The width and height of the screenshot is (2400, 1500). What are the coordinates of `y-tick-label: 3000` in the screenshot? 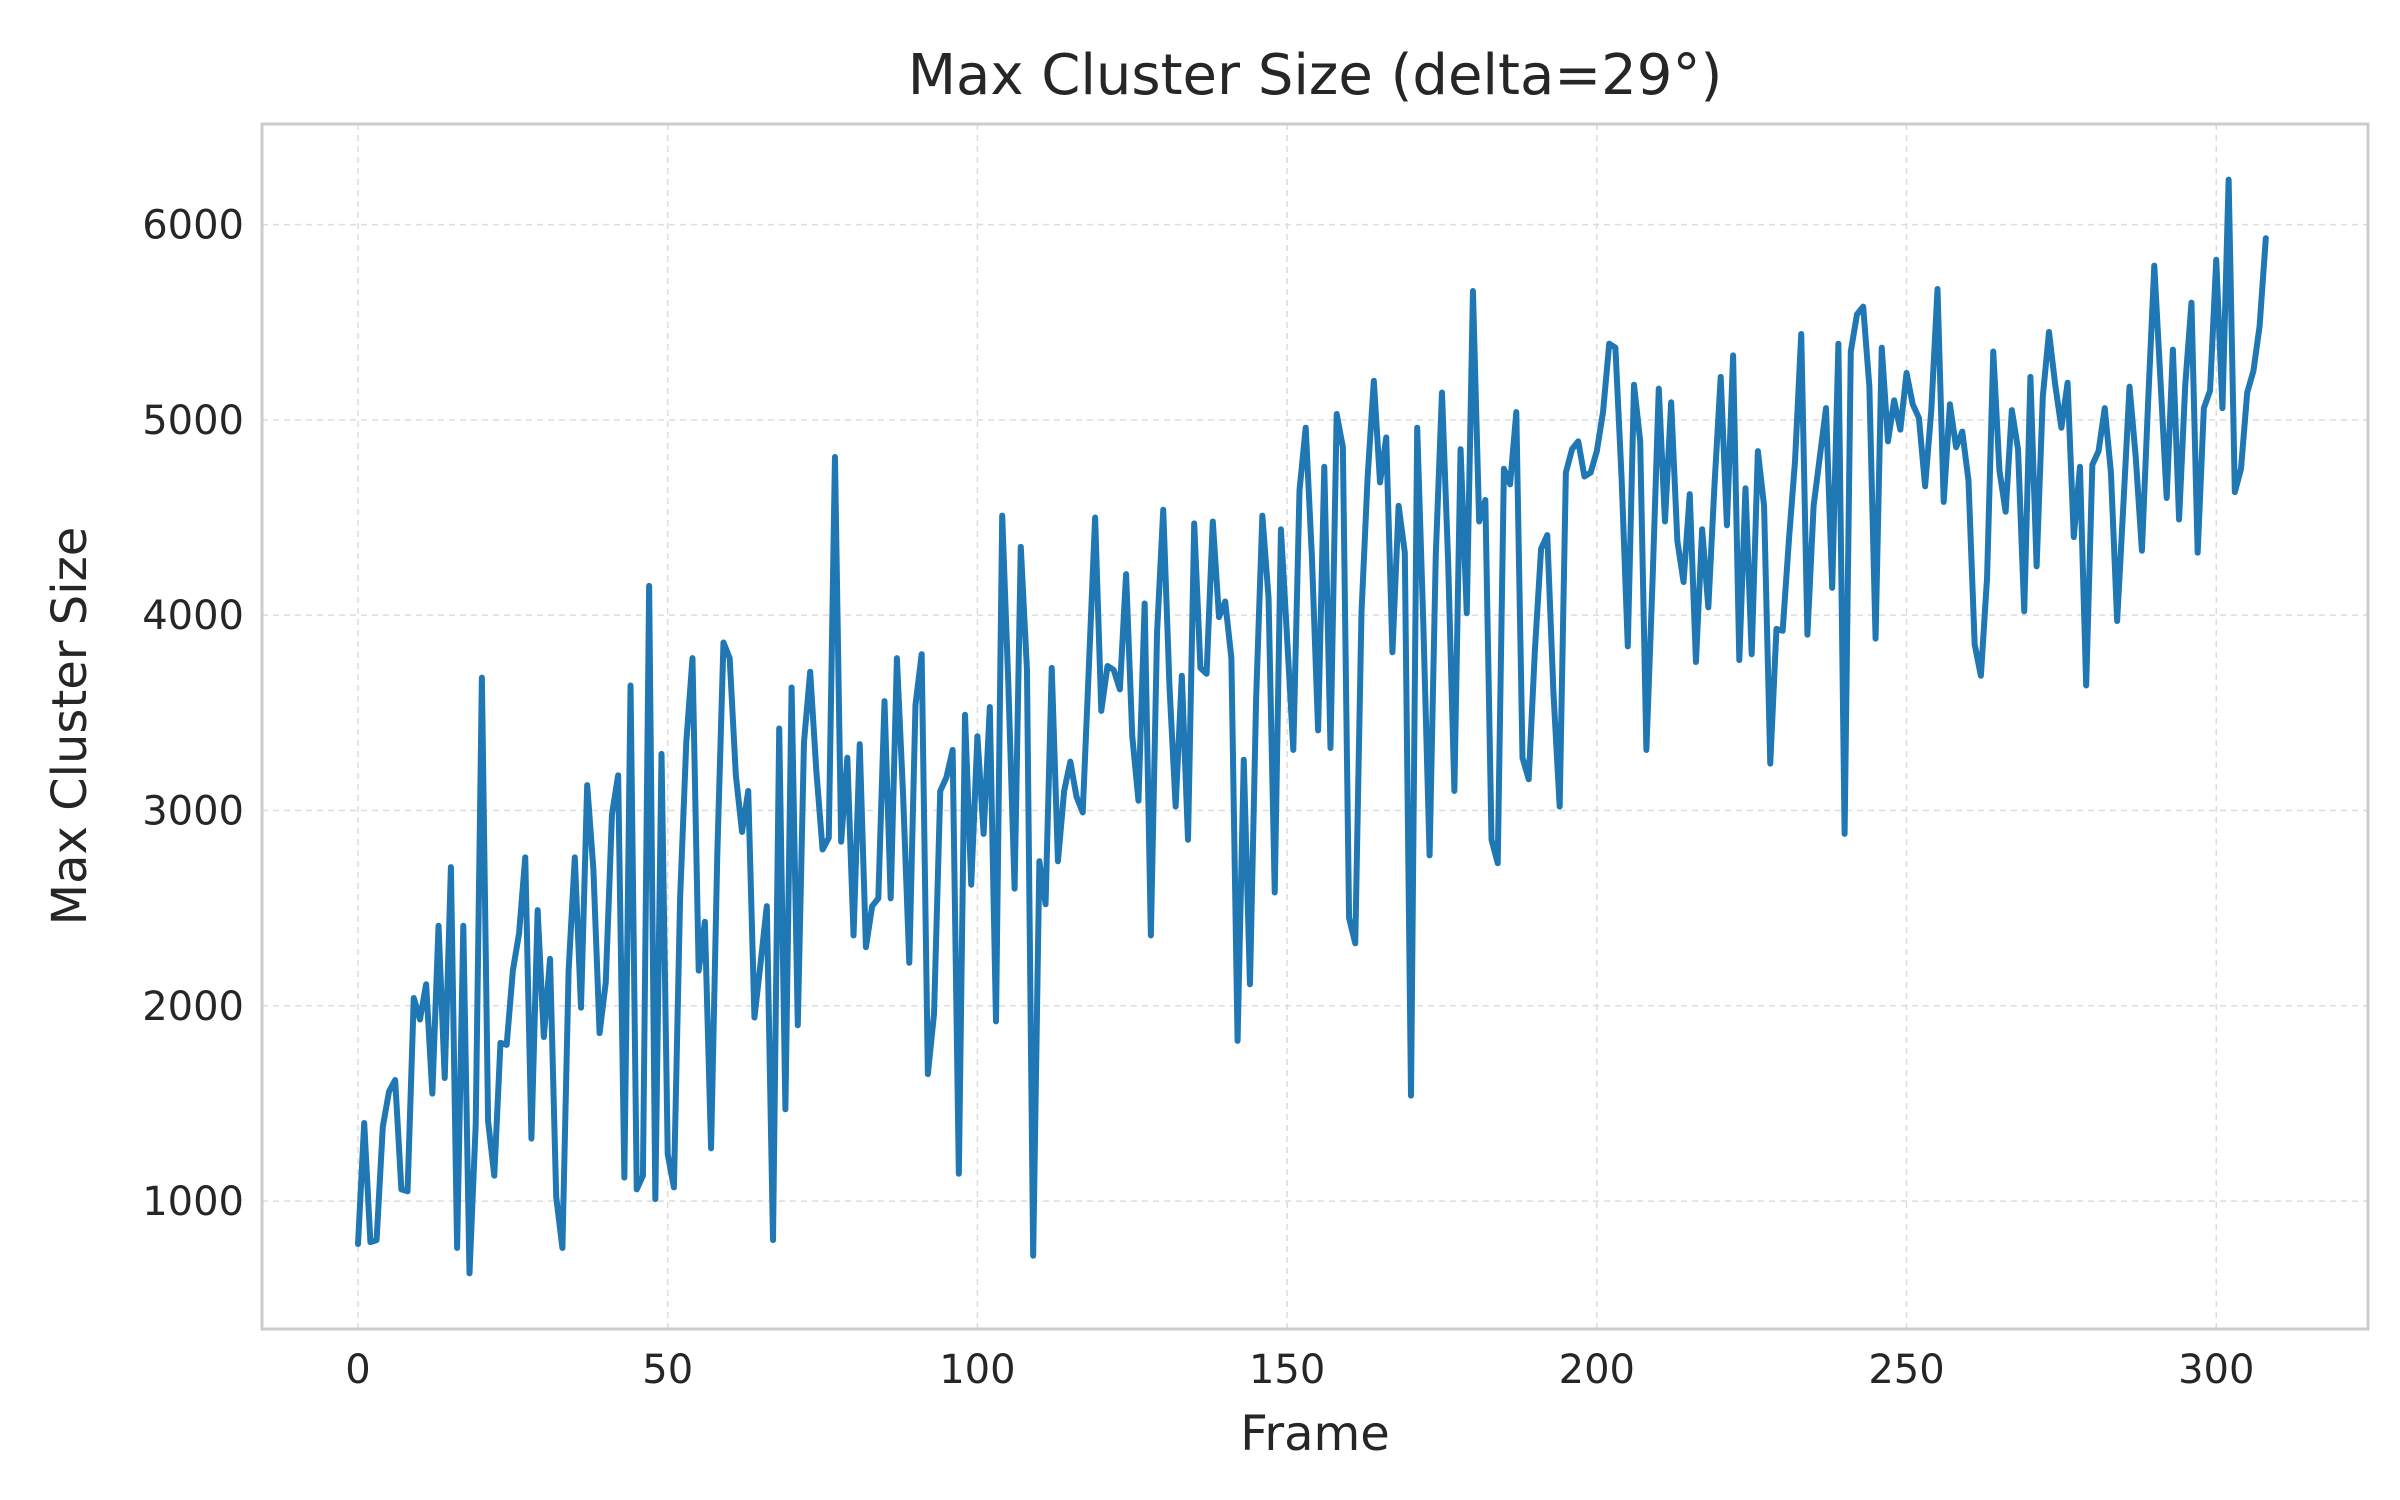 It's located at (193, 811).